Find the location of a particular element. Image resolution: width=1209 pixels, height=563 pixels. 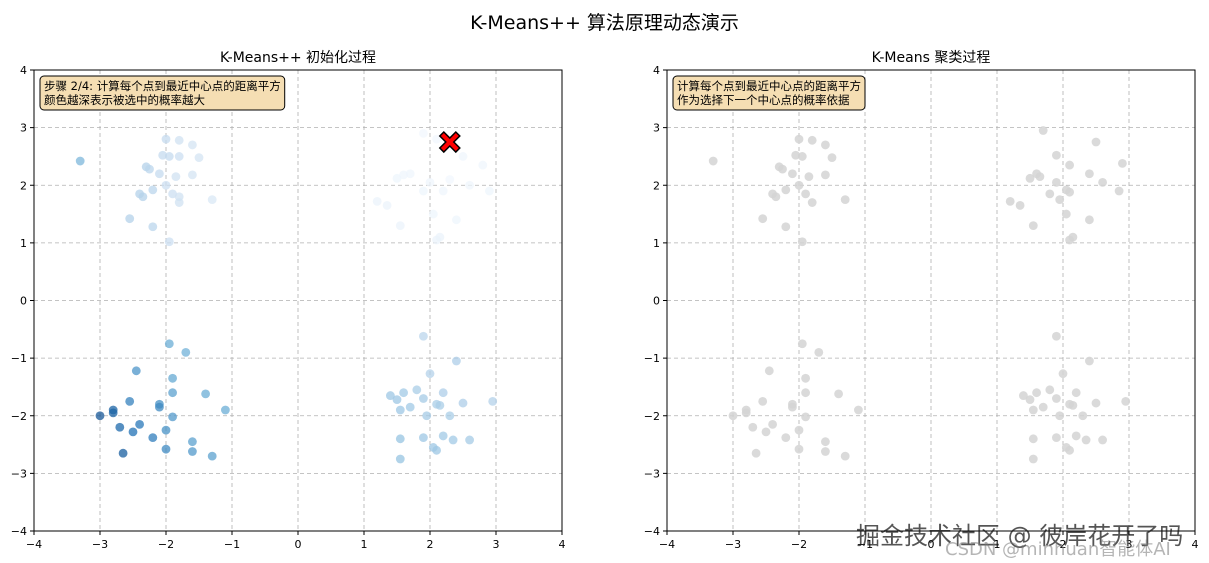

x-tick-label: 1 is located at coordinates (997, 544).